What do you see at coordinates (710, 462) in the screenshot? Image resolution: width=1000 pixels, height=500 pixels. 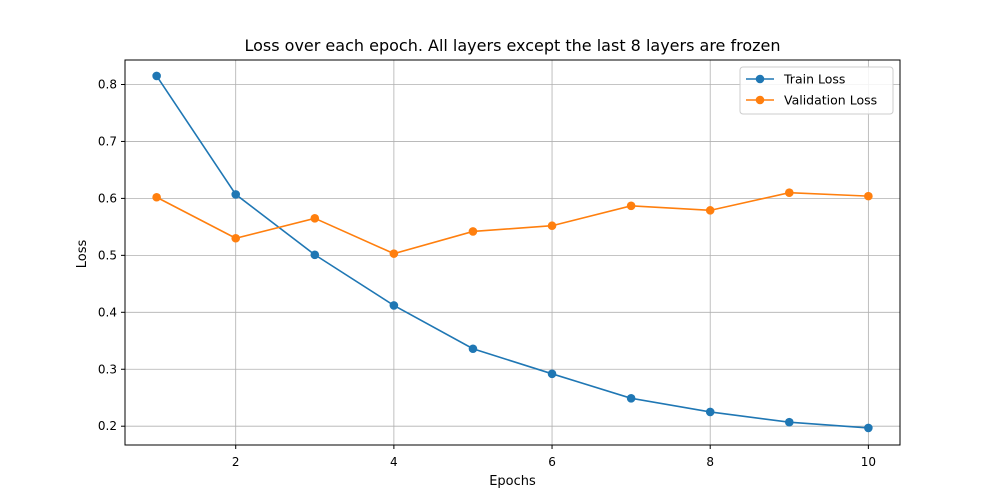 I see `x-tick-label: 8` at bounding box center [710, 462].